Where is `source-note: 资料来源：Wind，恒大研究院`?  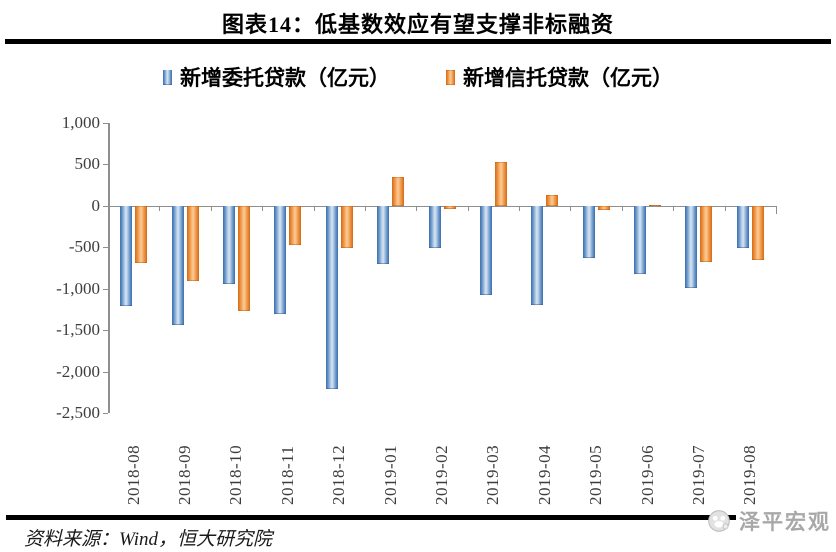
source-note: 资料来源：Wind，恒大研究院 is located at coordinates (148, 539).